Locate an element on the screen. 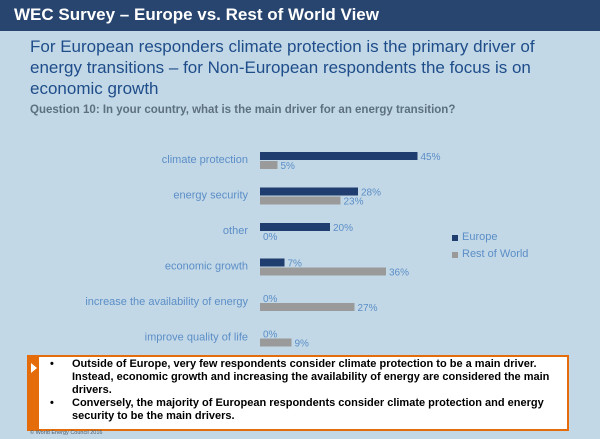 The width and height of the screenshot is (600, 439). legend-swatch-europe is located at coordinates (455, 237).